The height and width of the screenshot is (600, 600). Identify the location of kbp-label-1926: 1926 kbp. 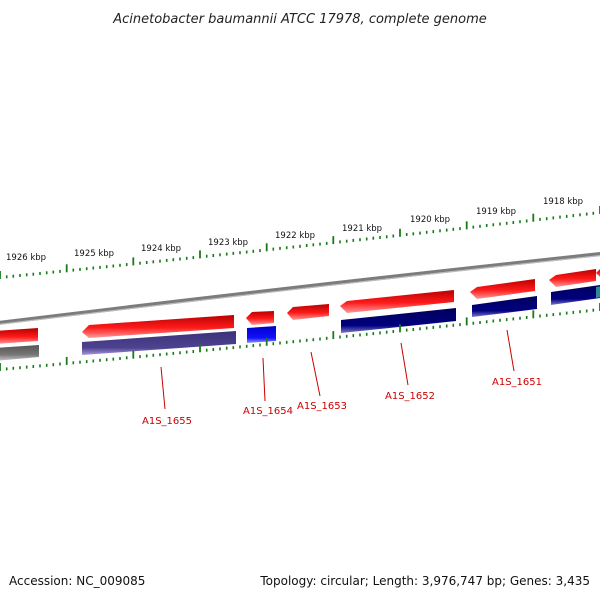
(26, 258).